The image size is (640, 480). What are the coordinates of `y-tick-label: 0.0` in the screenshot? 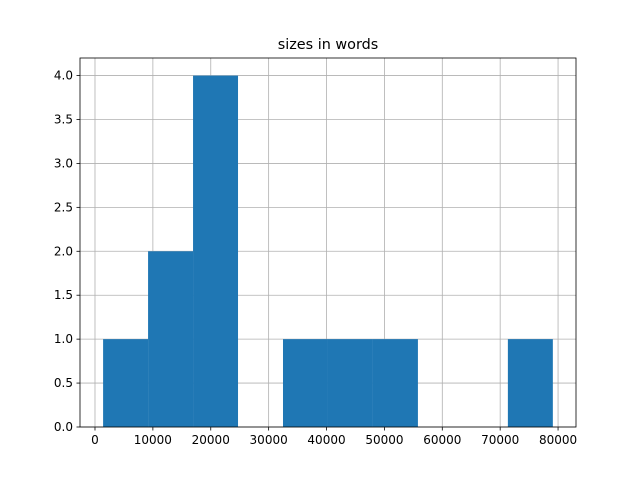 It's located at (63, 427).